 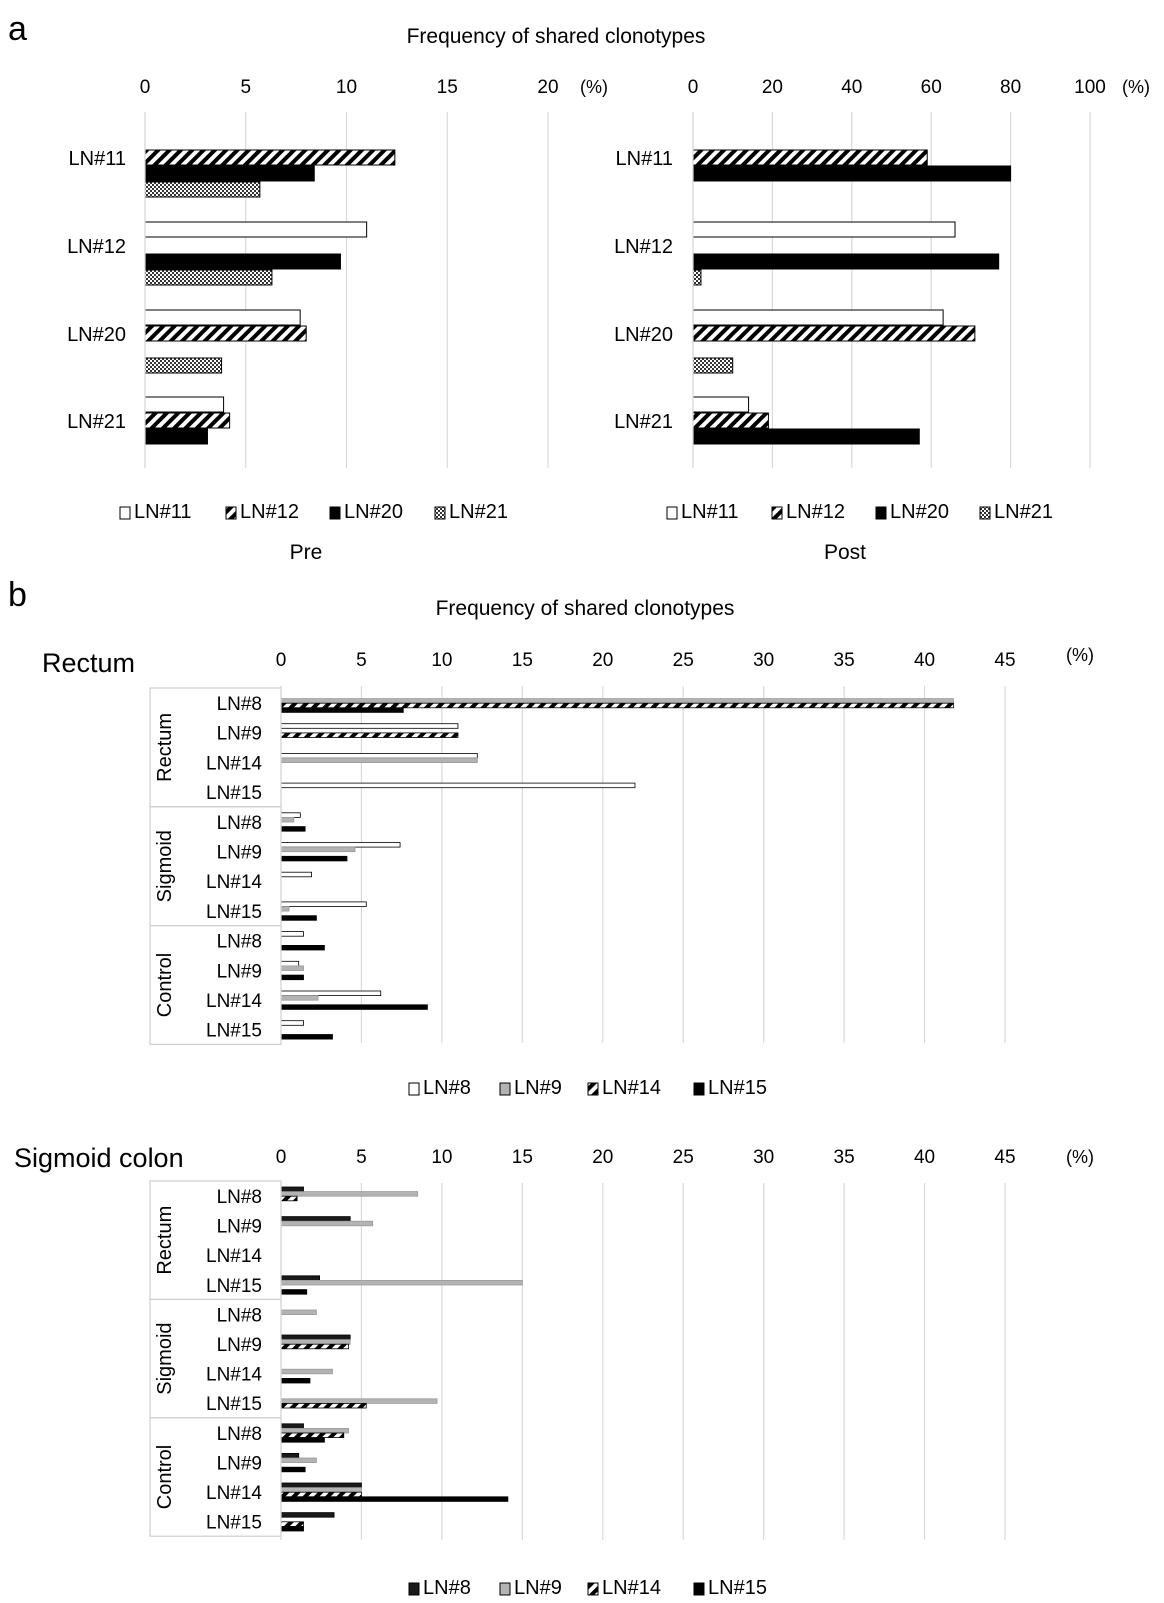 What do you see at coordinates (269, 512) in the screenshot?
I see `pre-legend-label-1: LN#12` at bounding box center [269, 512].